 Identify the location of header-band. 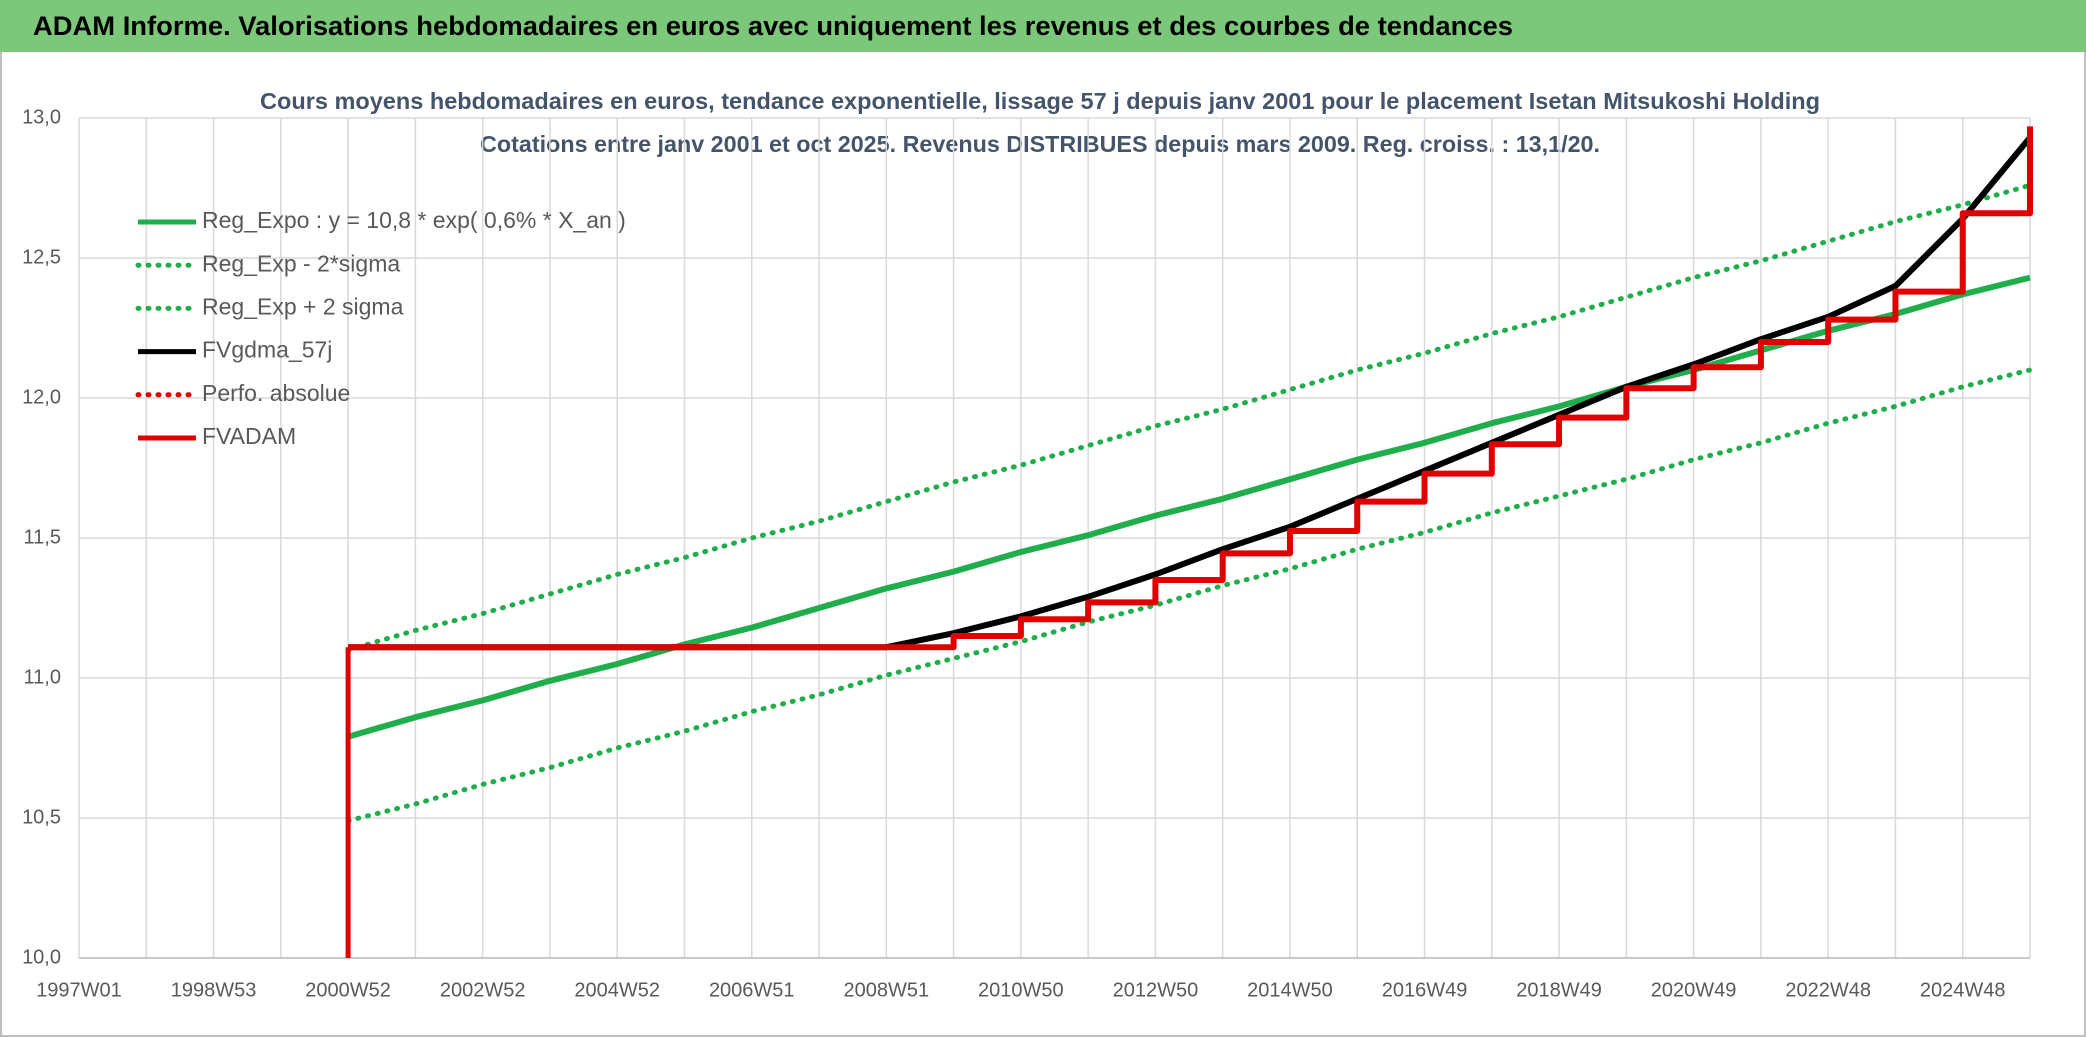
(1043, 26).